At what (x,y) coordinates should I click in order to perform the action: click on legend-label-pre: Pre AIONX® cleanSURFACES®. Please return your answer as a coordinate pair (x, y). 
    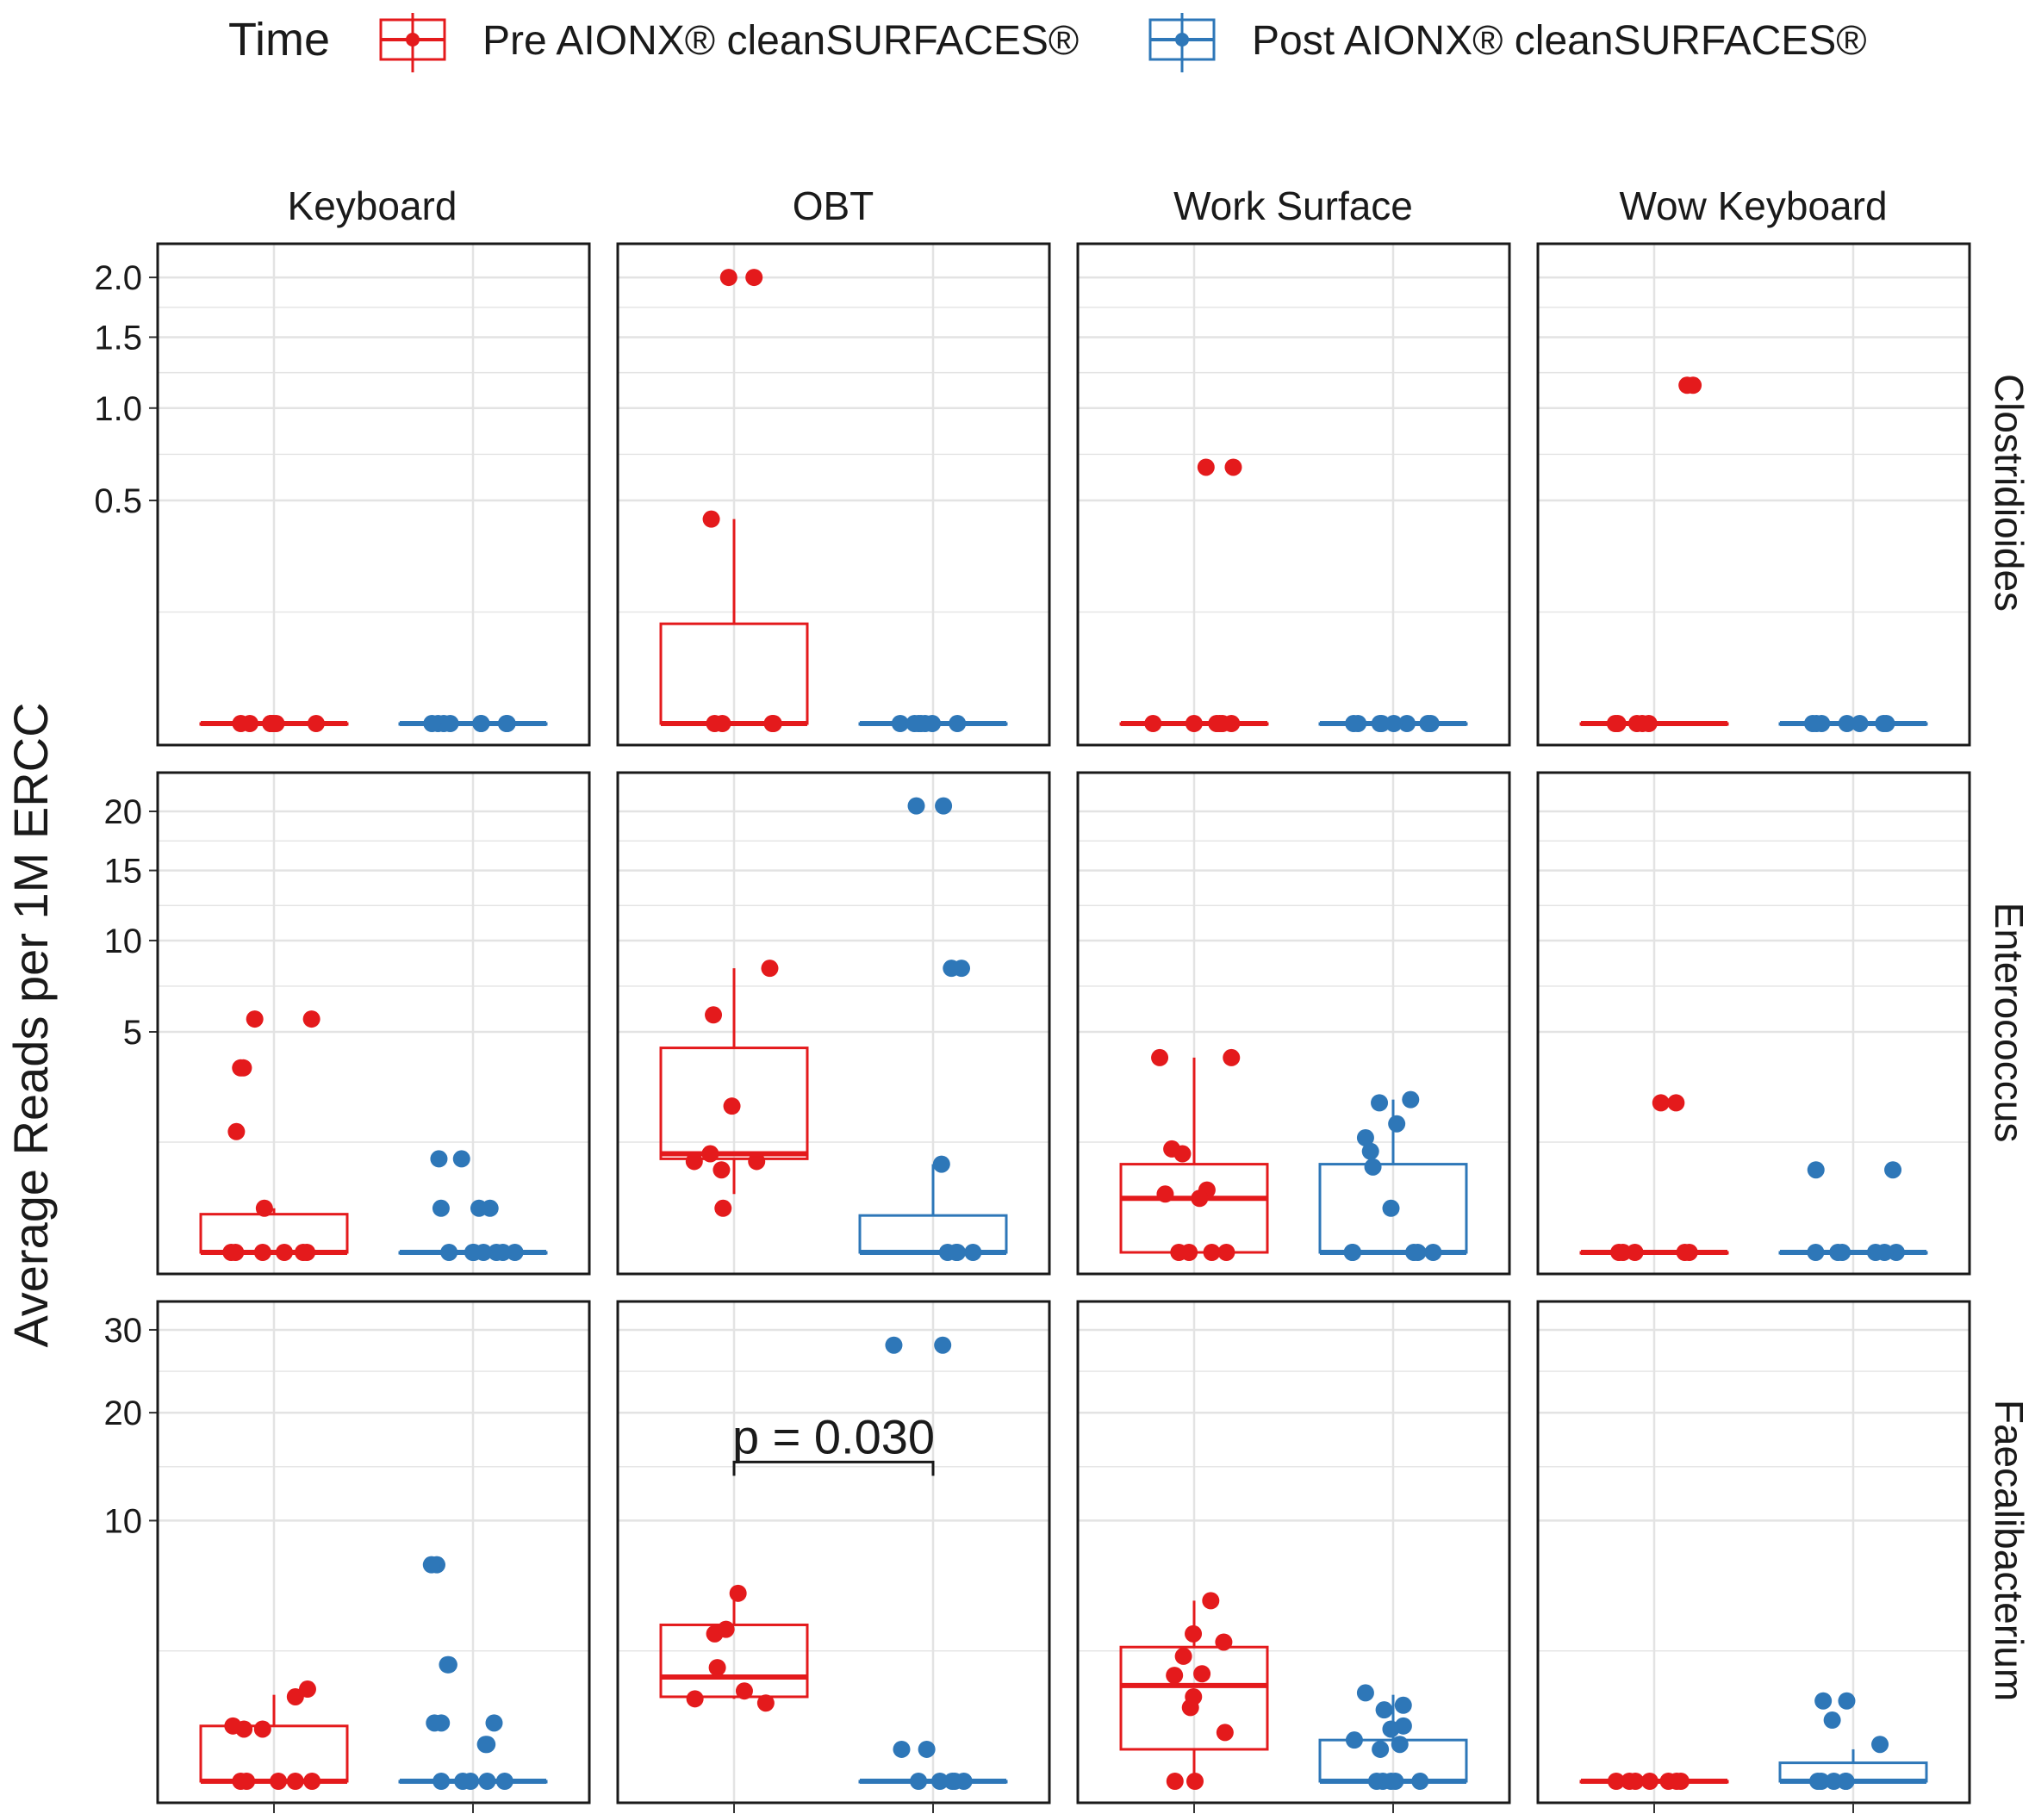
    Looking at the image, I should click on (780, 41).